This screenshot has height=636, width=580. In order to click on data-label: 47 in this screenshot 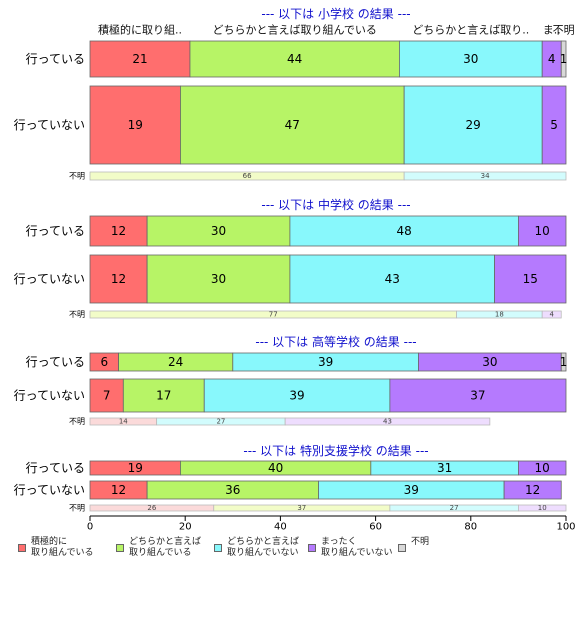, I will do `click(292, 125)`.